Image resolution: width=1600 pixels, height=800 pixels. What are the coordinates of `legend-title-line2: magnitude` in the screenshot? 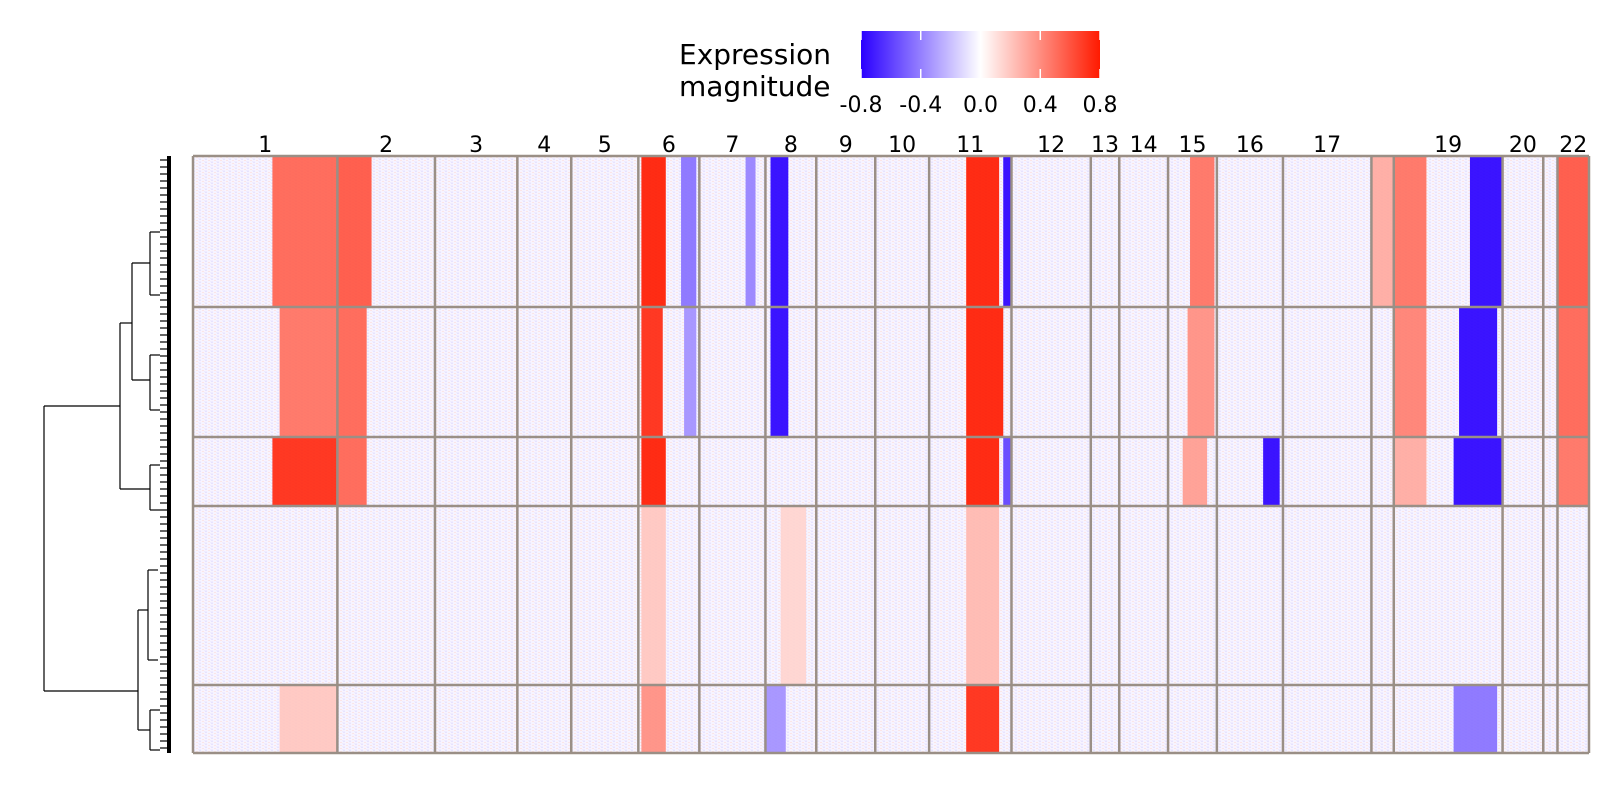 It's located at (754, 86).